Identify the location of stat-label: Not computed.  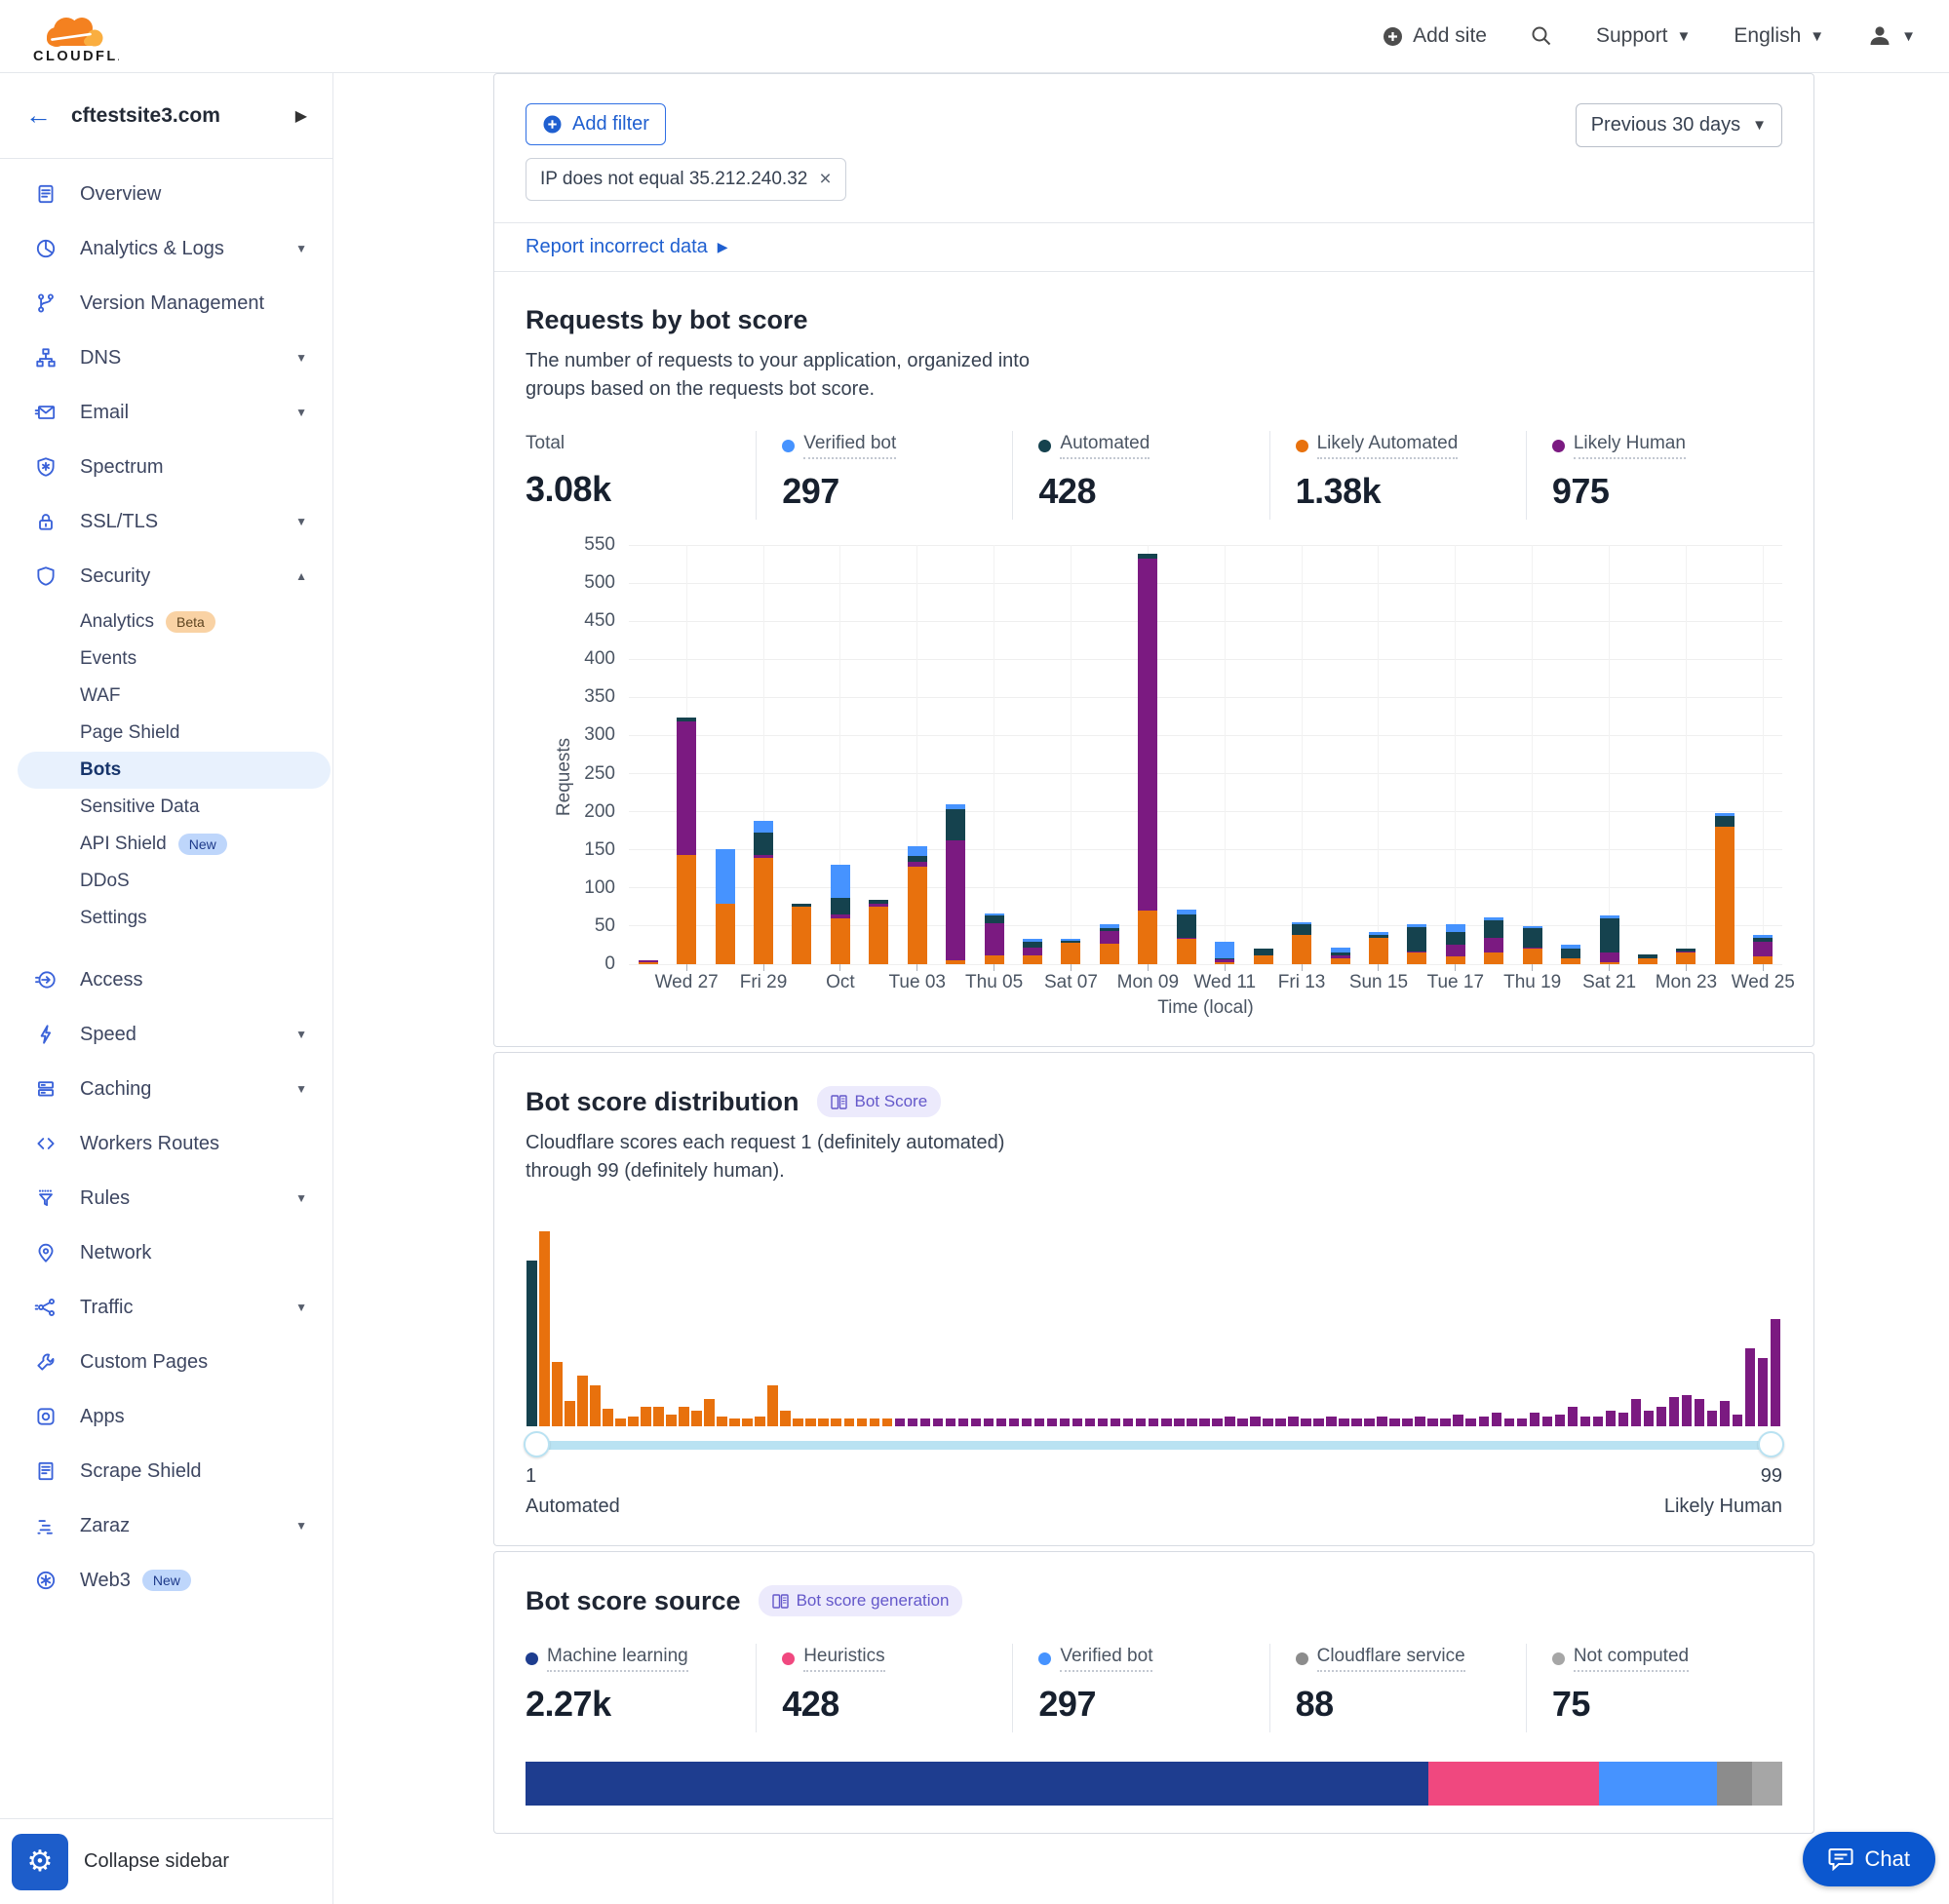
(1621, 1659).